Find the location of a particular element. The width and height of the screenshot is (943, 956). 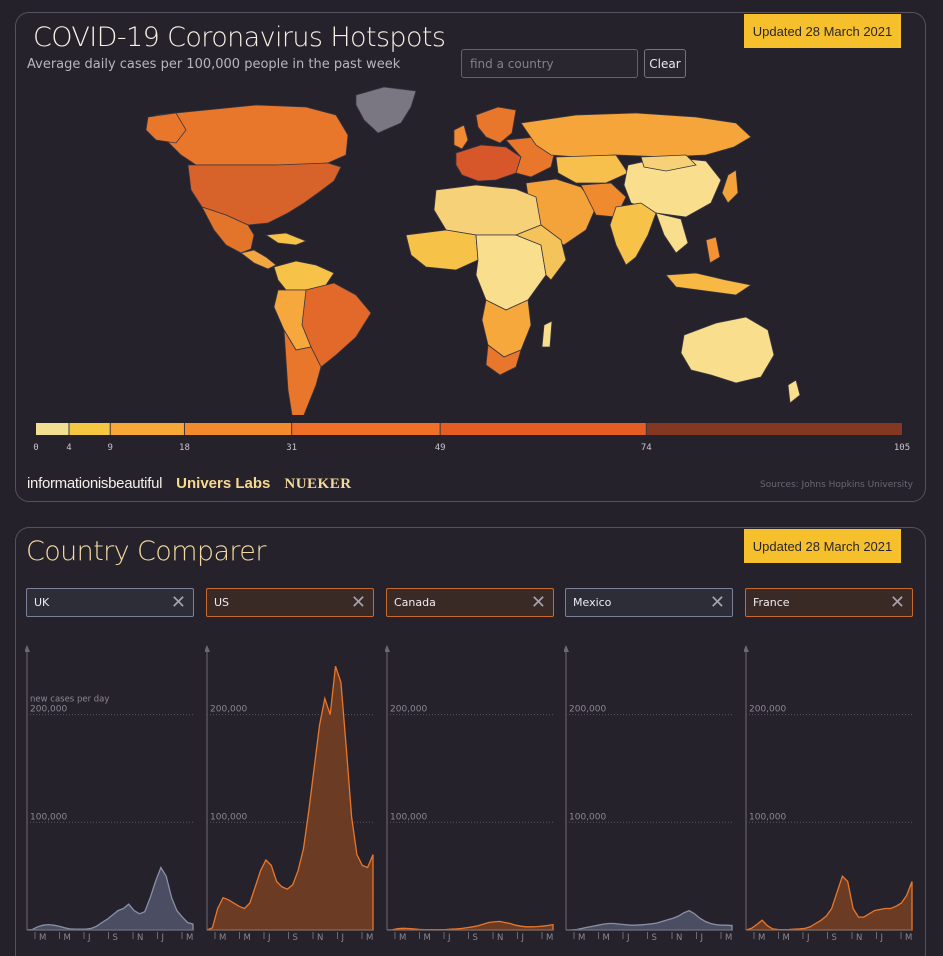

legend-tick-label: 9 is located at coordinates (110, 448).